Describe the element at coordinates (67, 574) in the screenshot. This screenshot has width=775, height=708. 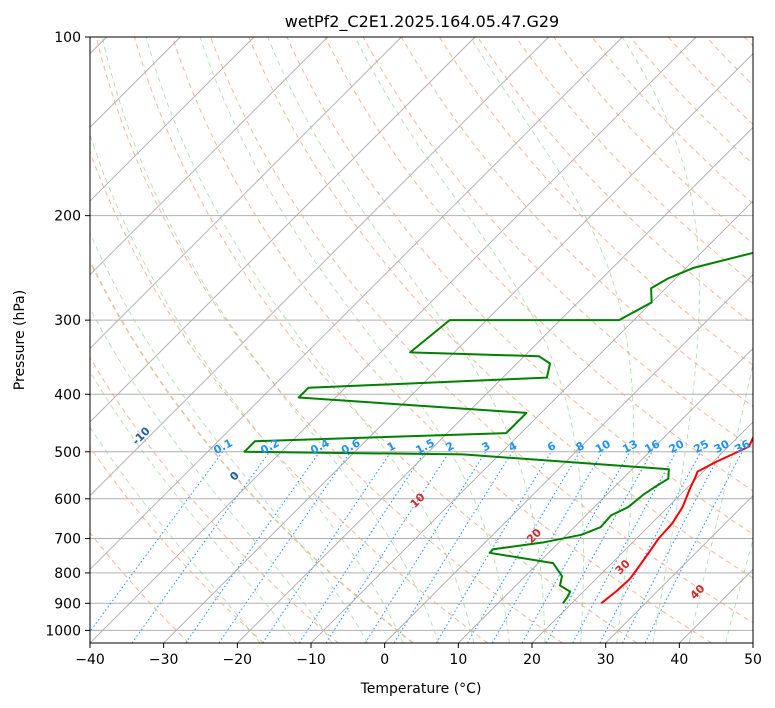
I see `y-tick-label: 800` at that location.